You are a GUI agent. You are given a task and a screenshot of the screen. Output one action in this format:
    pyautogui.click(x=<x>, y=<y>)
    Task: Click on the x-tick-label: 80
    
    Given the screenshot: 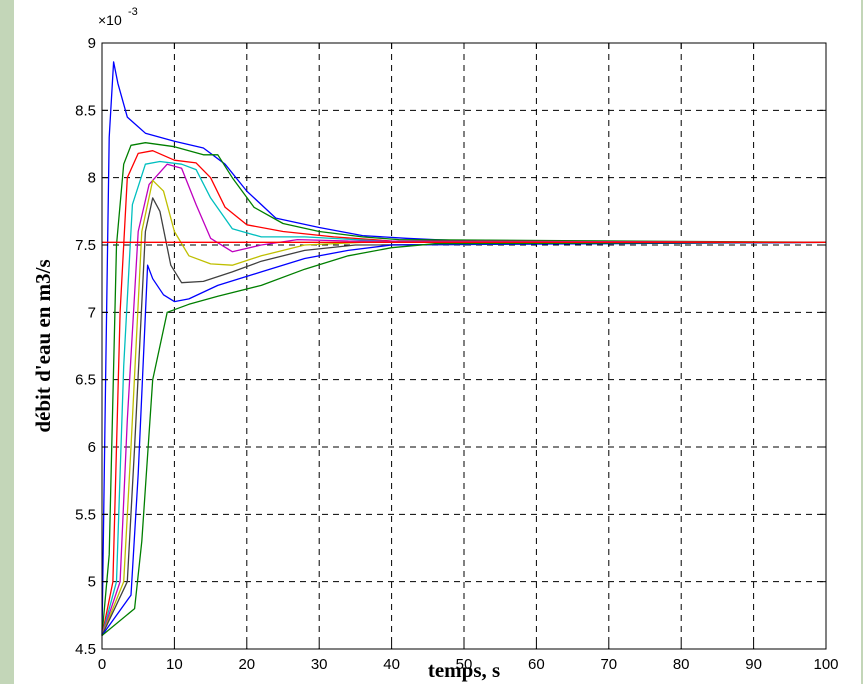 What is the action you would take?
    pyautogui.click(x=681, y=664)
    